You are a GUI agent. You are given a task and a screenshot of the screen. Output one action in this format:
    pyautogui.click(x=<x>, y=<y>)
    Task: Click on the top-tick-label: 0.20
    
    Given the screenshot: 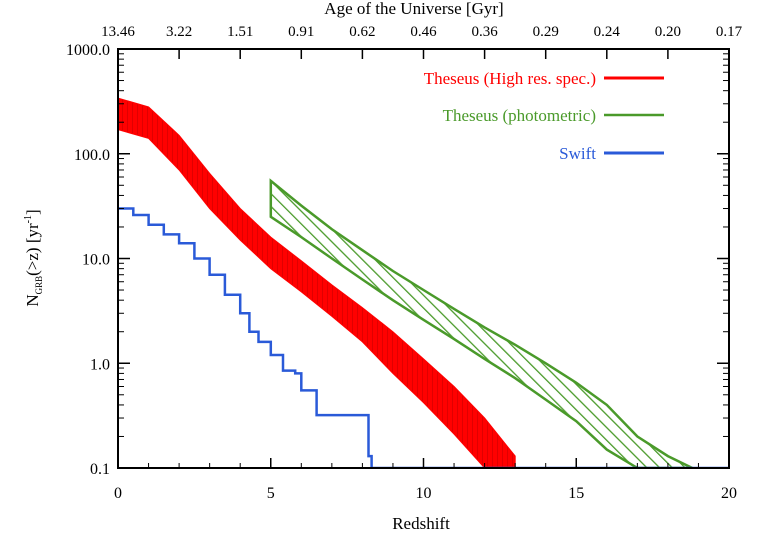 What is the action you would take?
    pyautogui.click(x=668, y=32)
    